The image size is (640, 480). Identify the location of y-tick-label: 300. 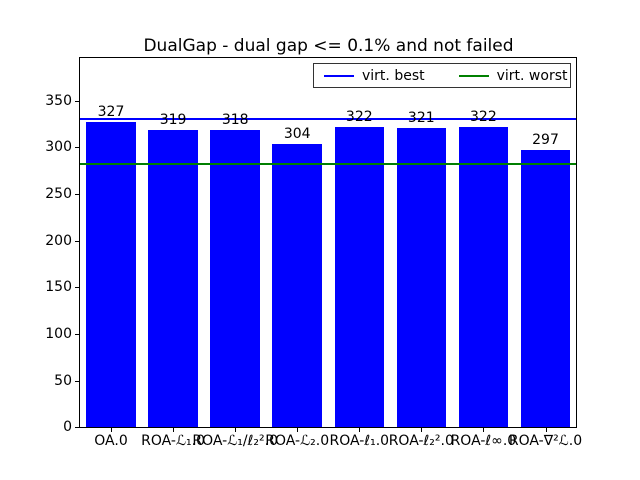
(58, 147).